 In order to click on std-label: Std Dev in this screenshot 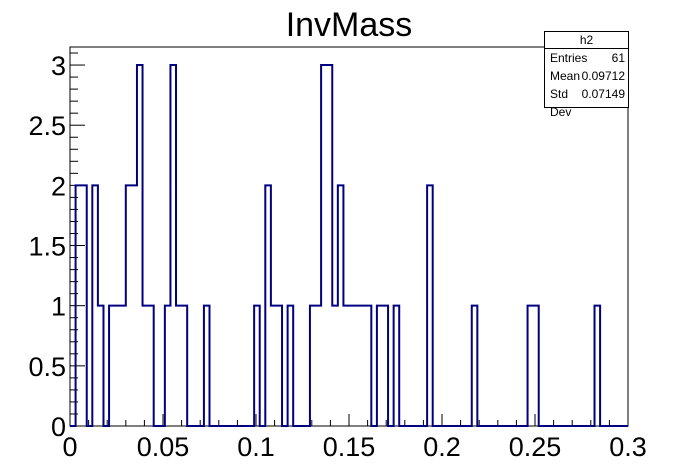, I will do `click(561, 103)`.